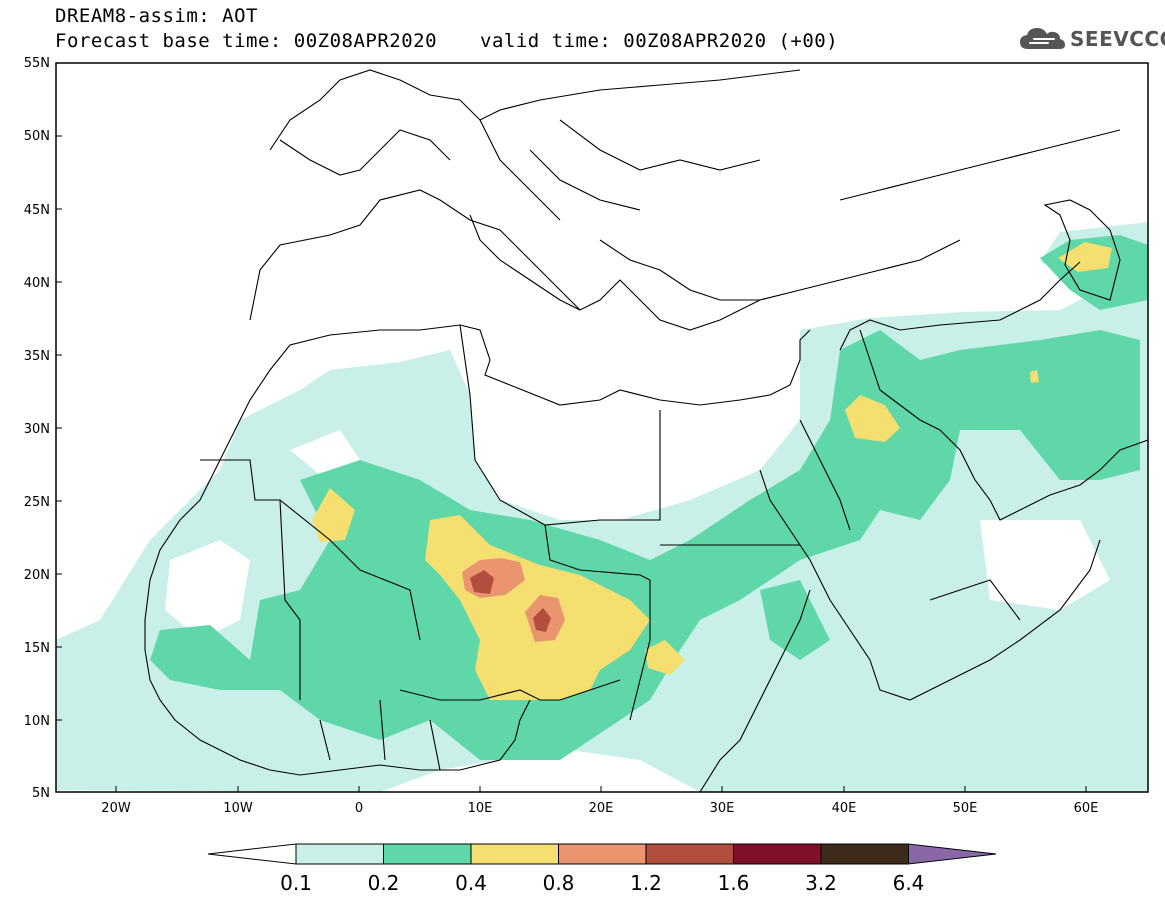  What do you see at coordinates (1034, 376) in the screenshot?
I see `aot-band-0.4-iran` at bounding box center [1034, 376].